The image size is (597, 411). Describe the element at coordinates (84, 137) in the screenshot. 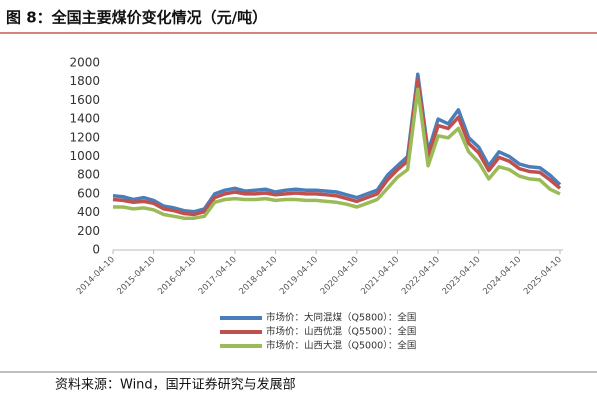

I see `y-tick-label: 1200` at that location.